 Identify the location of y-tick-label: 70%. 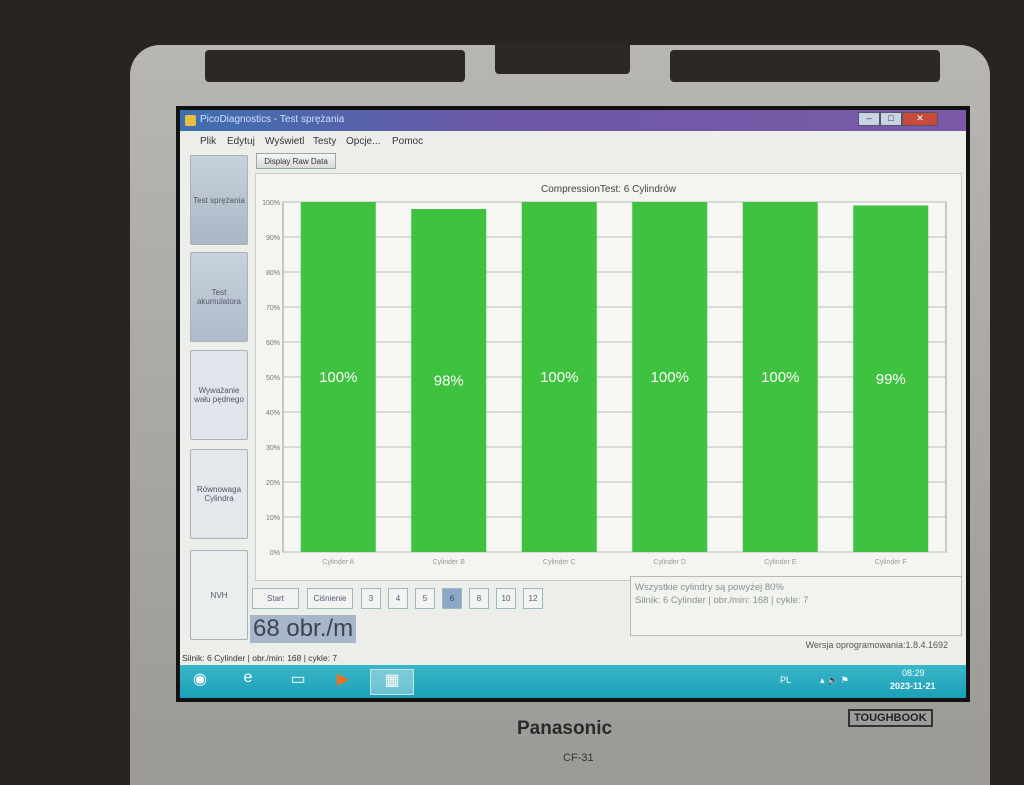
(273, 308).